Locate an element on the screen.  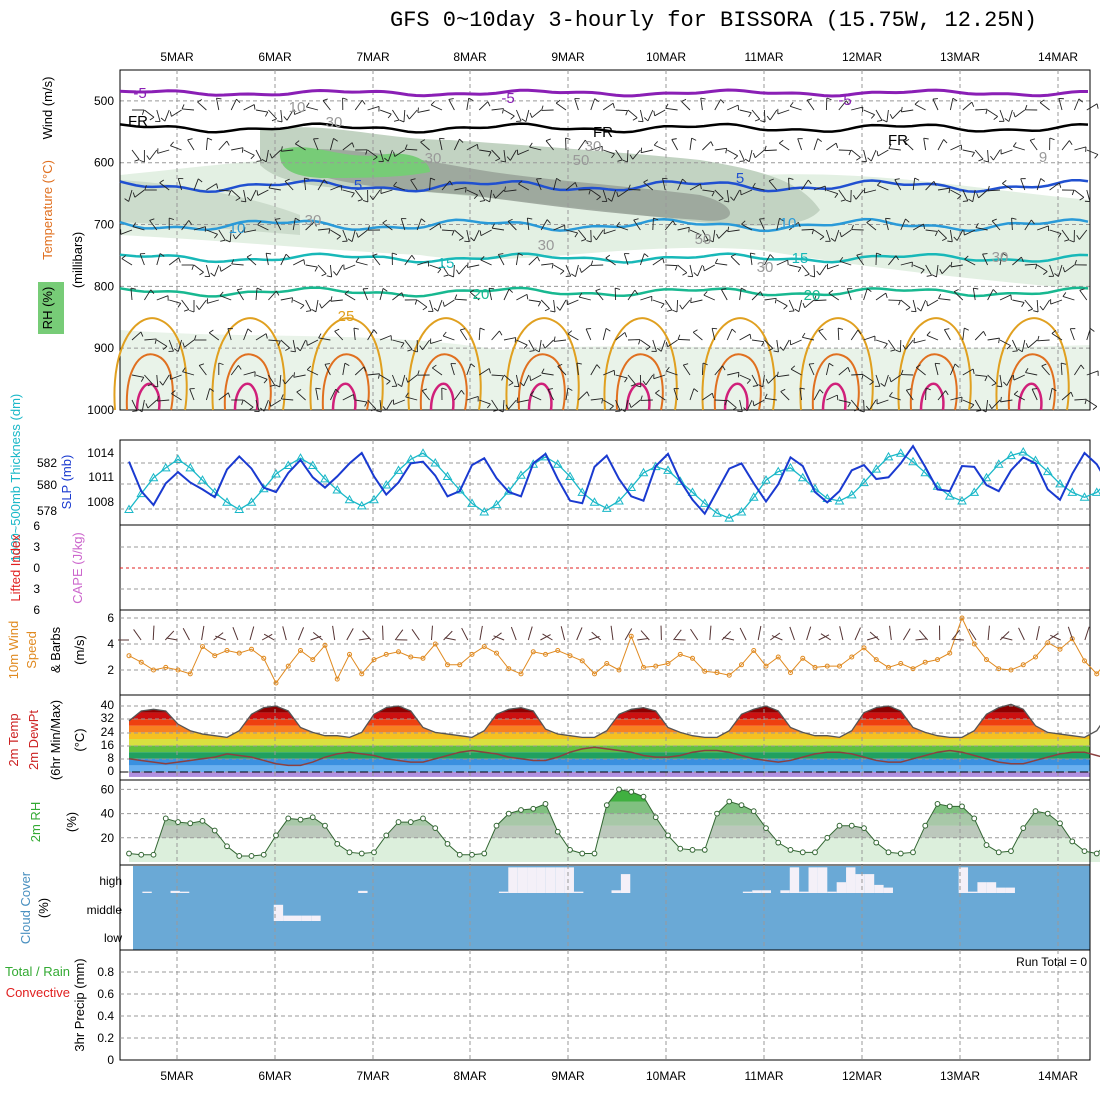
slp-tick-label: 1011 is located at coordinates (101, 477).